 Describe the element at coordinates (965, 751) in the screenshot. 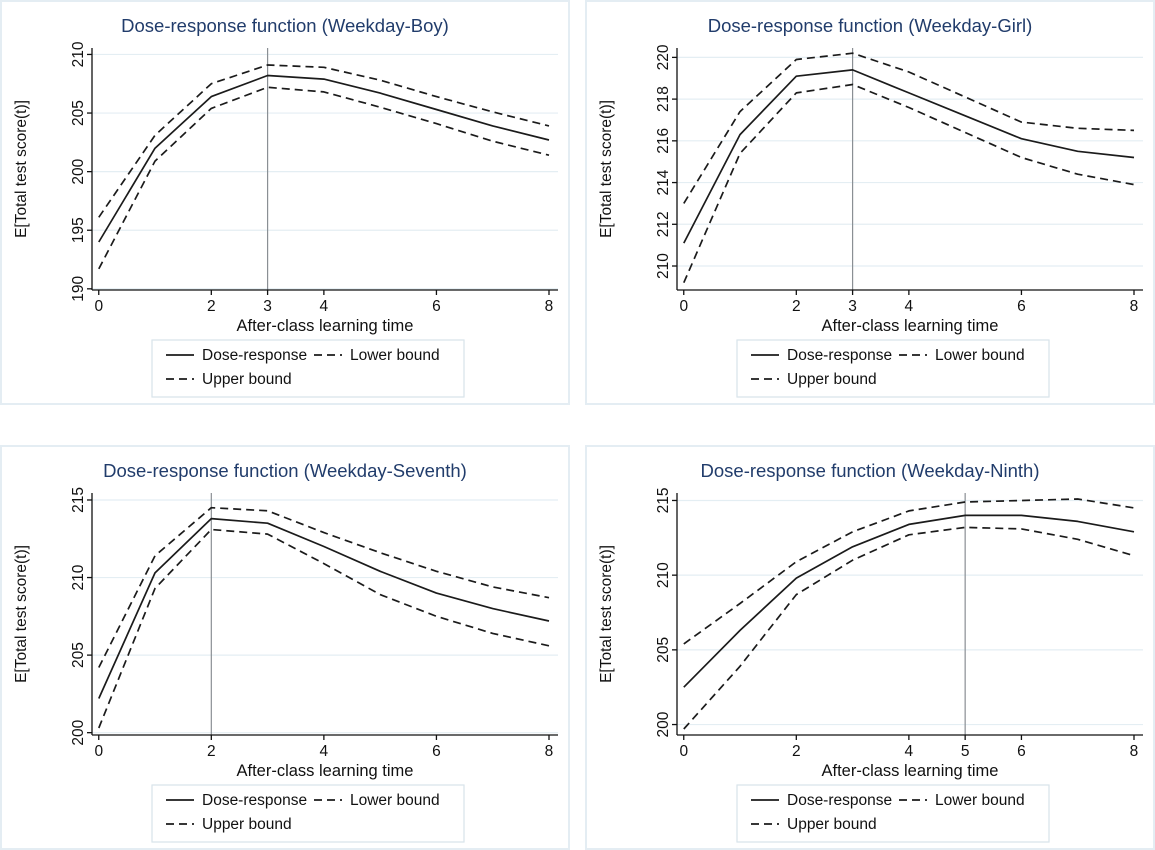

I see `x-tick-label: 5` at that location.